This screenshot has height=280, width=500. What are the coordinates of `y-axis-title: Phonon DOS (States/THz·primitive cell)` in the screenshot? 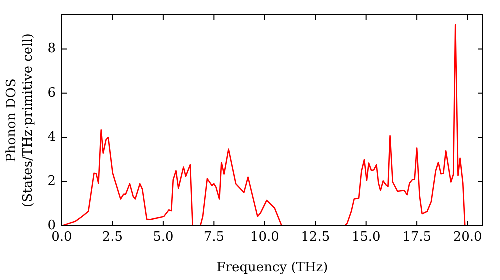 It's located at (20, 120).